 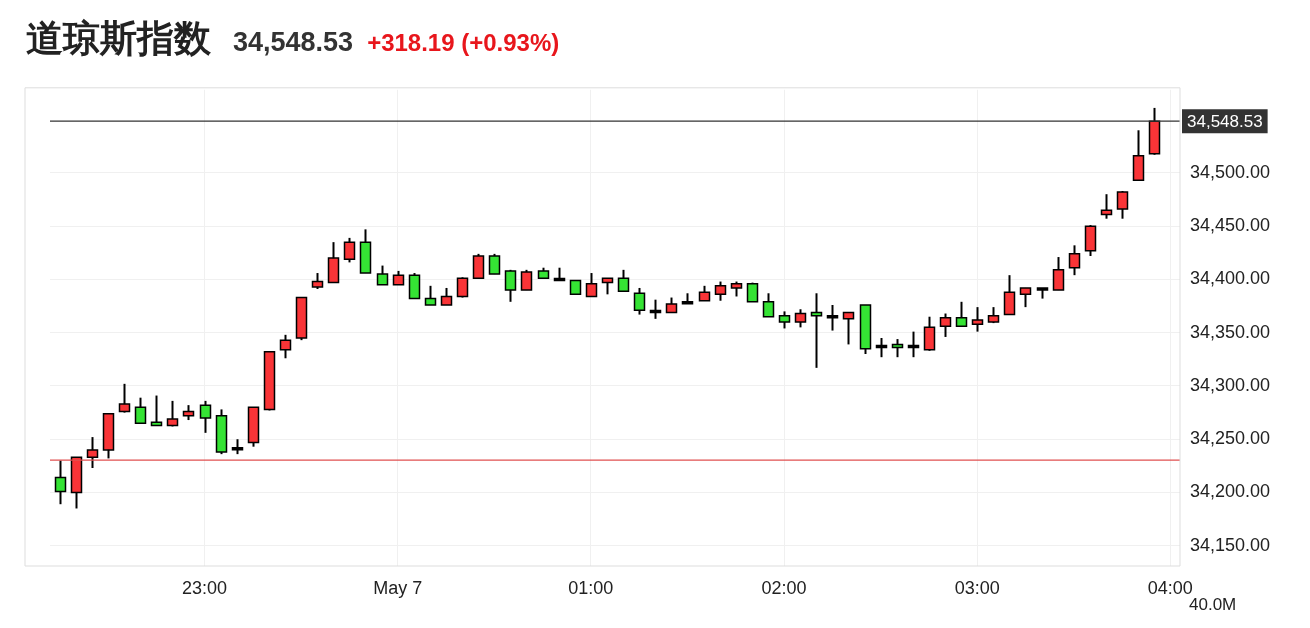 I want to click on y-tick-label: 34,300.00, so click(x=1230, y=384).